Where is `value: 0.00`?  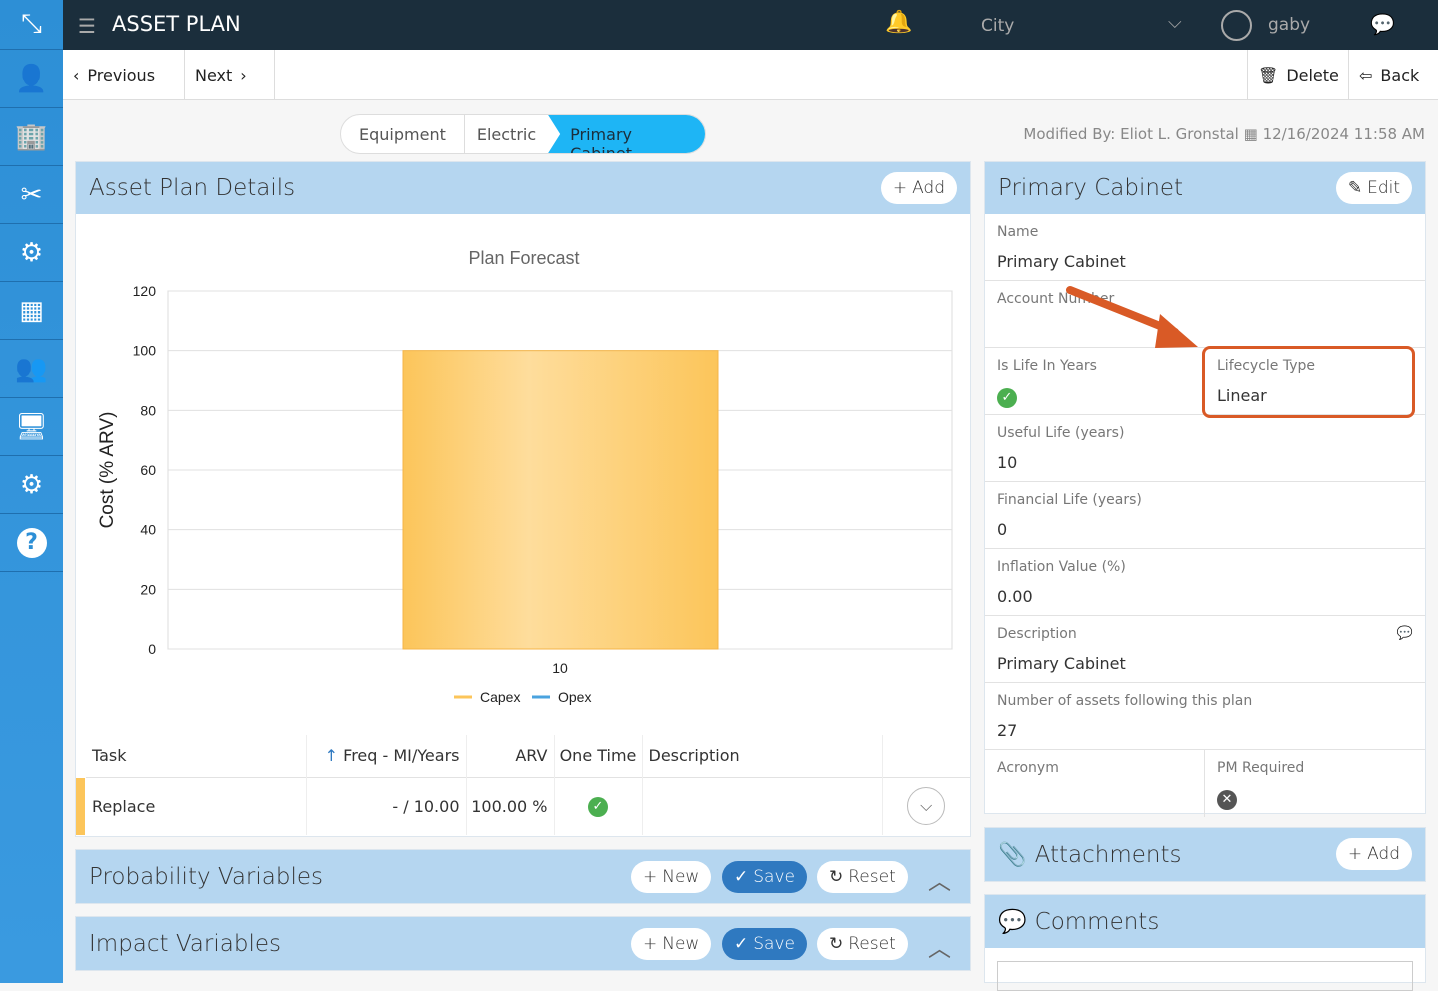
value: 0.00 is located at coordinates (1015, 596).